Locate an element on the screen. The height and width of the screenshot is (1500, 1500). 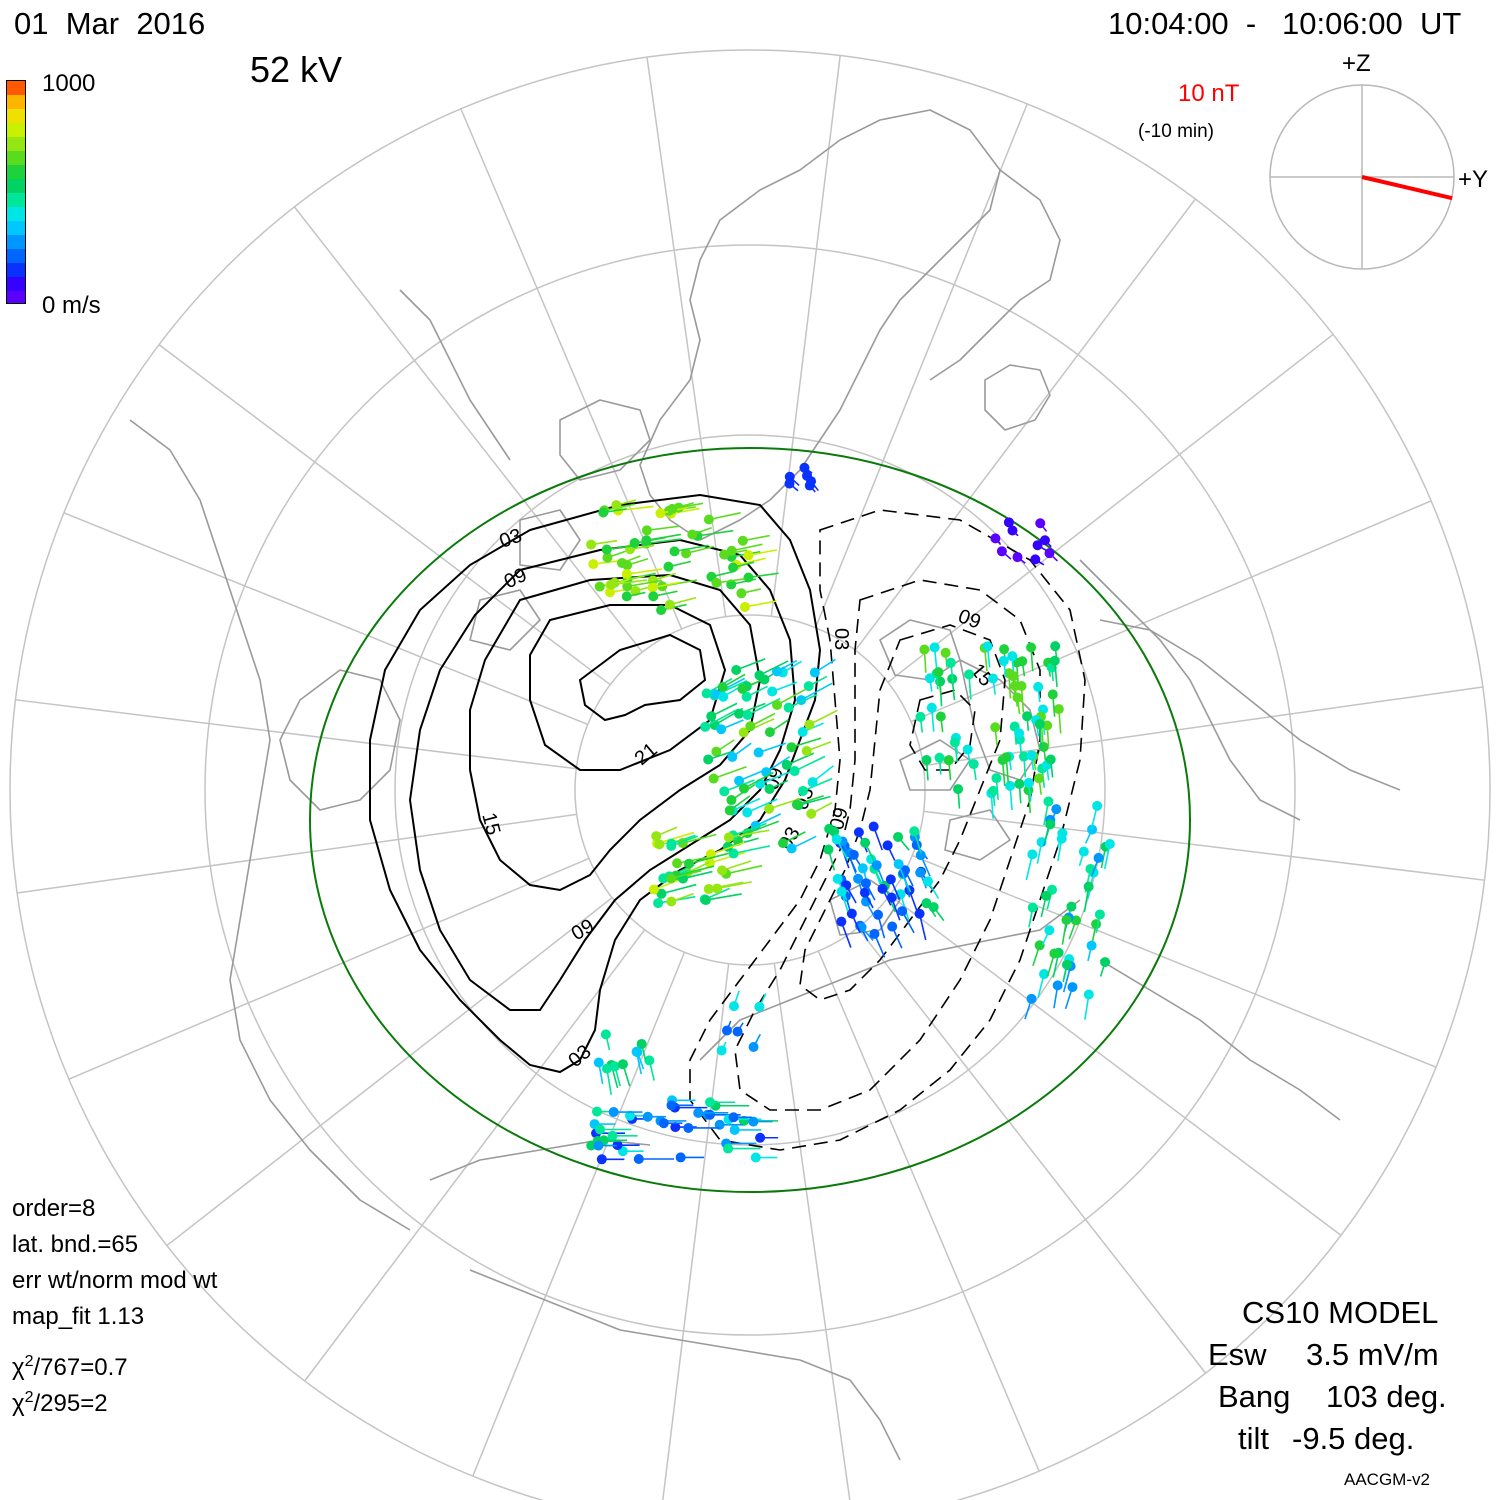
iceland-coast is located at coordinates (1017, 397).